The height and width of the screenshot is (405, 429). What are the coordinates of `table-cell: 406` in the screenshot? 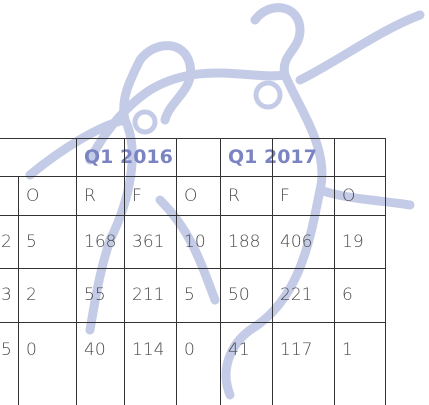 It's located at (296, 241).